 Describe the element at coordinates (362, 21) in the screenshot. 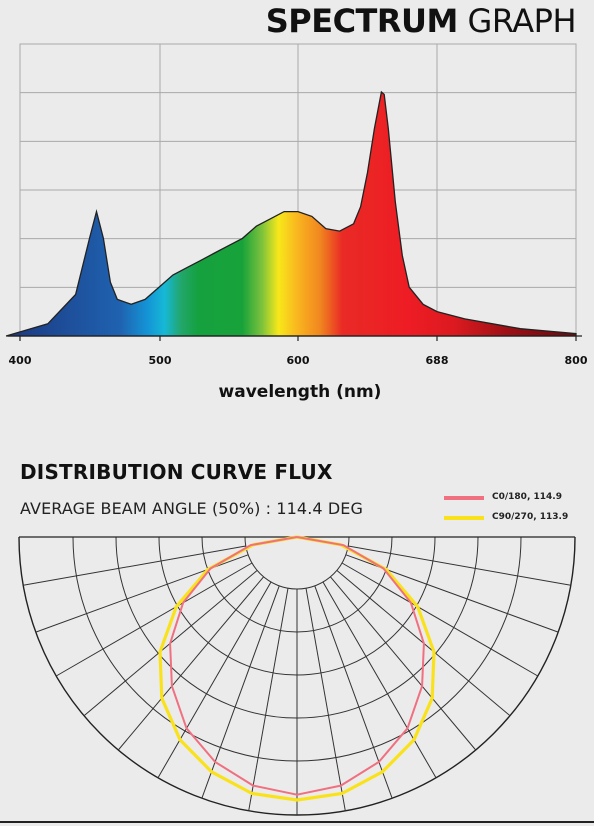

I see `spectrum-title-bold: SPECTRUM` at that location.